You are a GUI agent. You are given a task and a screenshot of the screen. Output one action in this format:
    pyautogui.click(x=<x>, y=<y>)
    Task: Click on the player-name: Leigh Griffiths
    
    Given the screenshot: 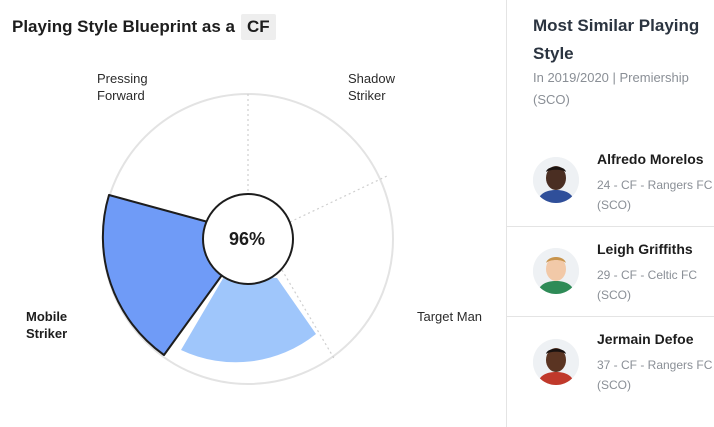 What is the action you would take?
    pyautogui.click(x=645, y=249)
    